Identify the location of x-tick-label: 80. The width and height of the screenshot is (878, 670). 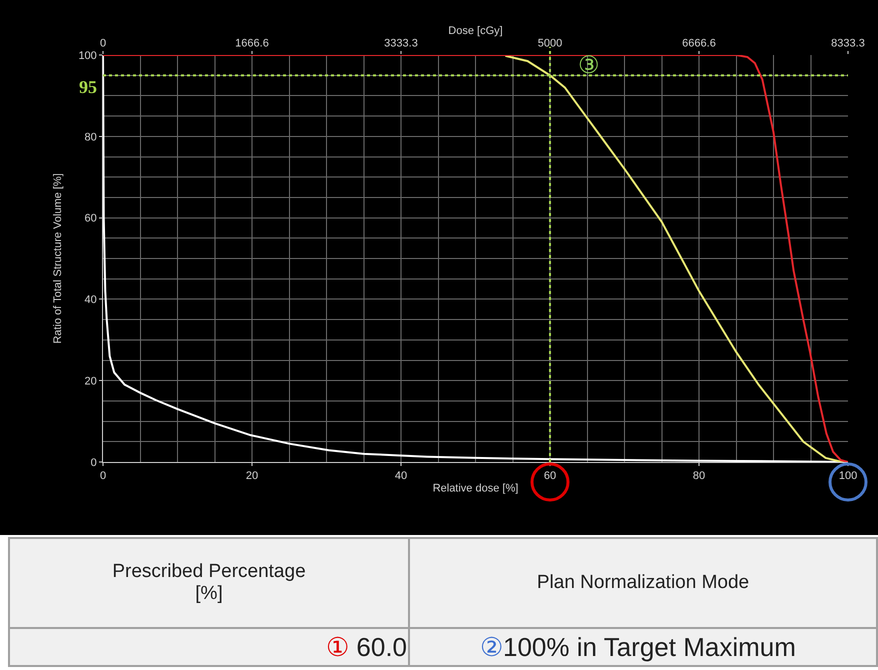
(699, 476).